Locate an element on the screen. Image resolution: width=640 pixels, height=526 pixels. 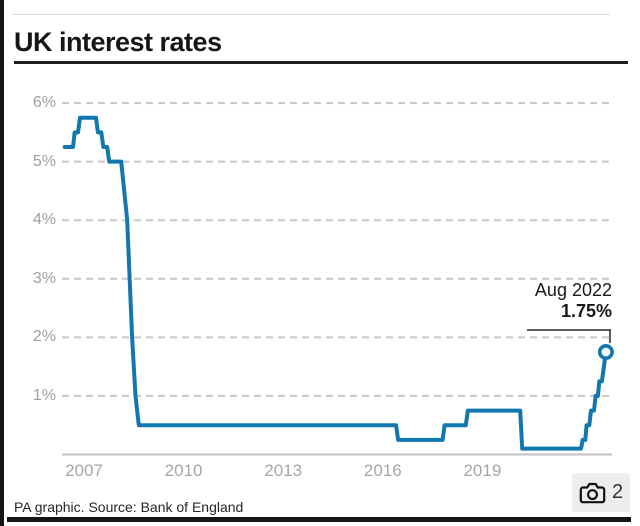
y-axis-label: 5% is located at coordinates (44, 161).